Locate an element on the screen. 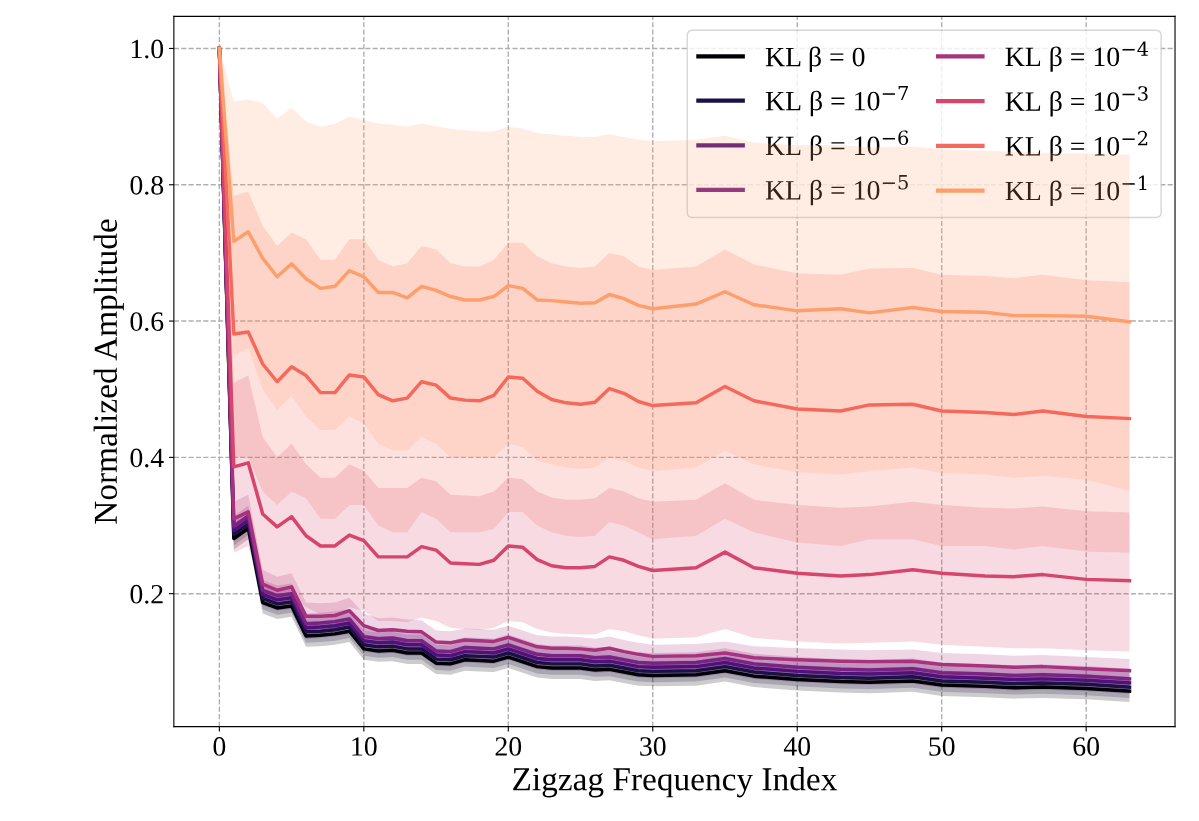  legend-label: KL β = 10$^{−6}$ is located at coordinates (837, 145).